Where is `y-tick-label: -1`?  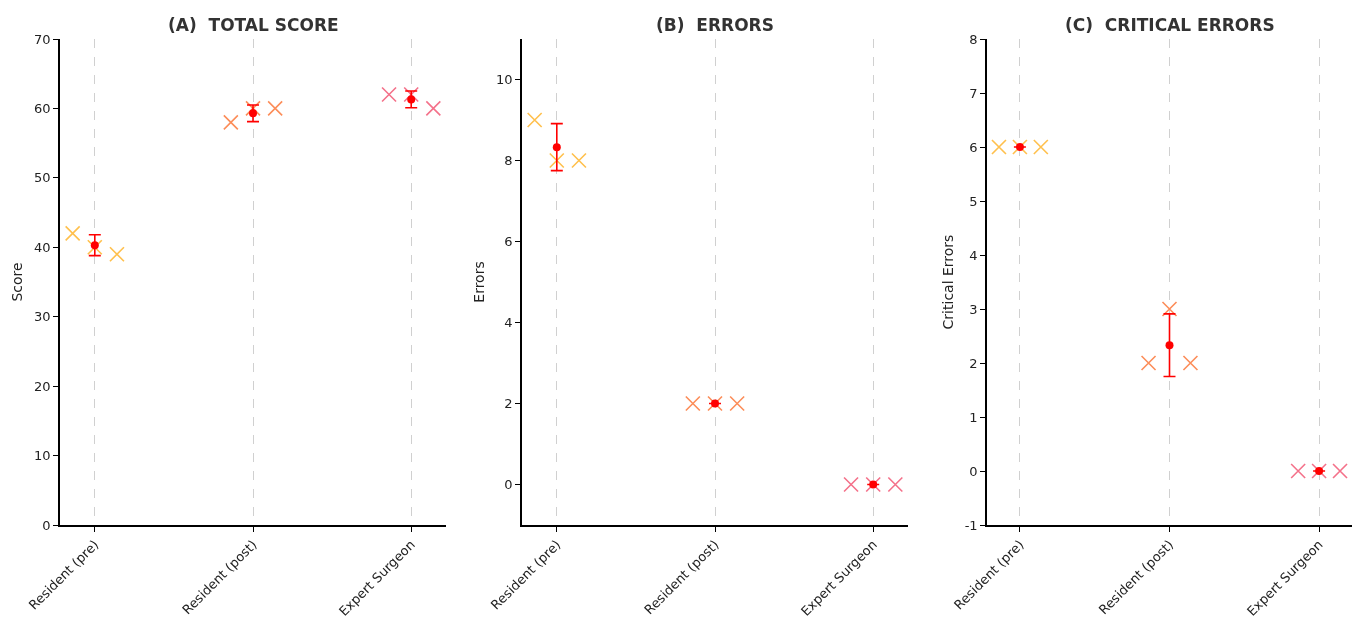 y-tick-label: -1 is located at coordinates (971, 525).